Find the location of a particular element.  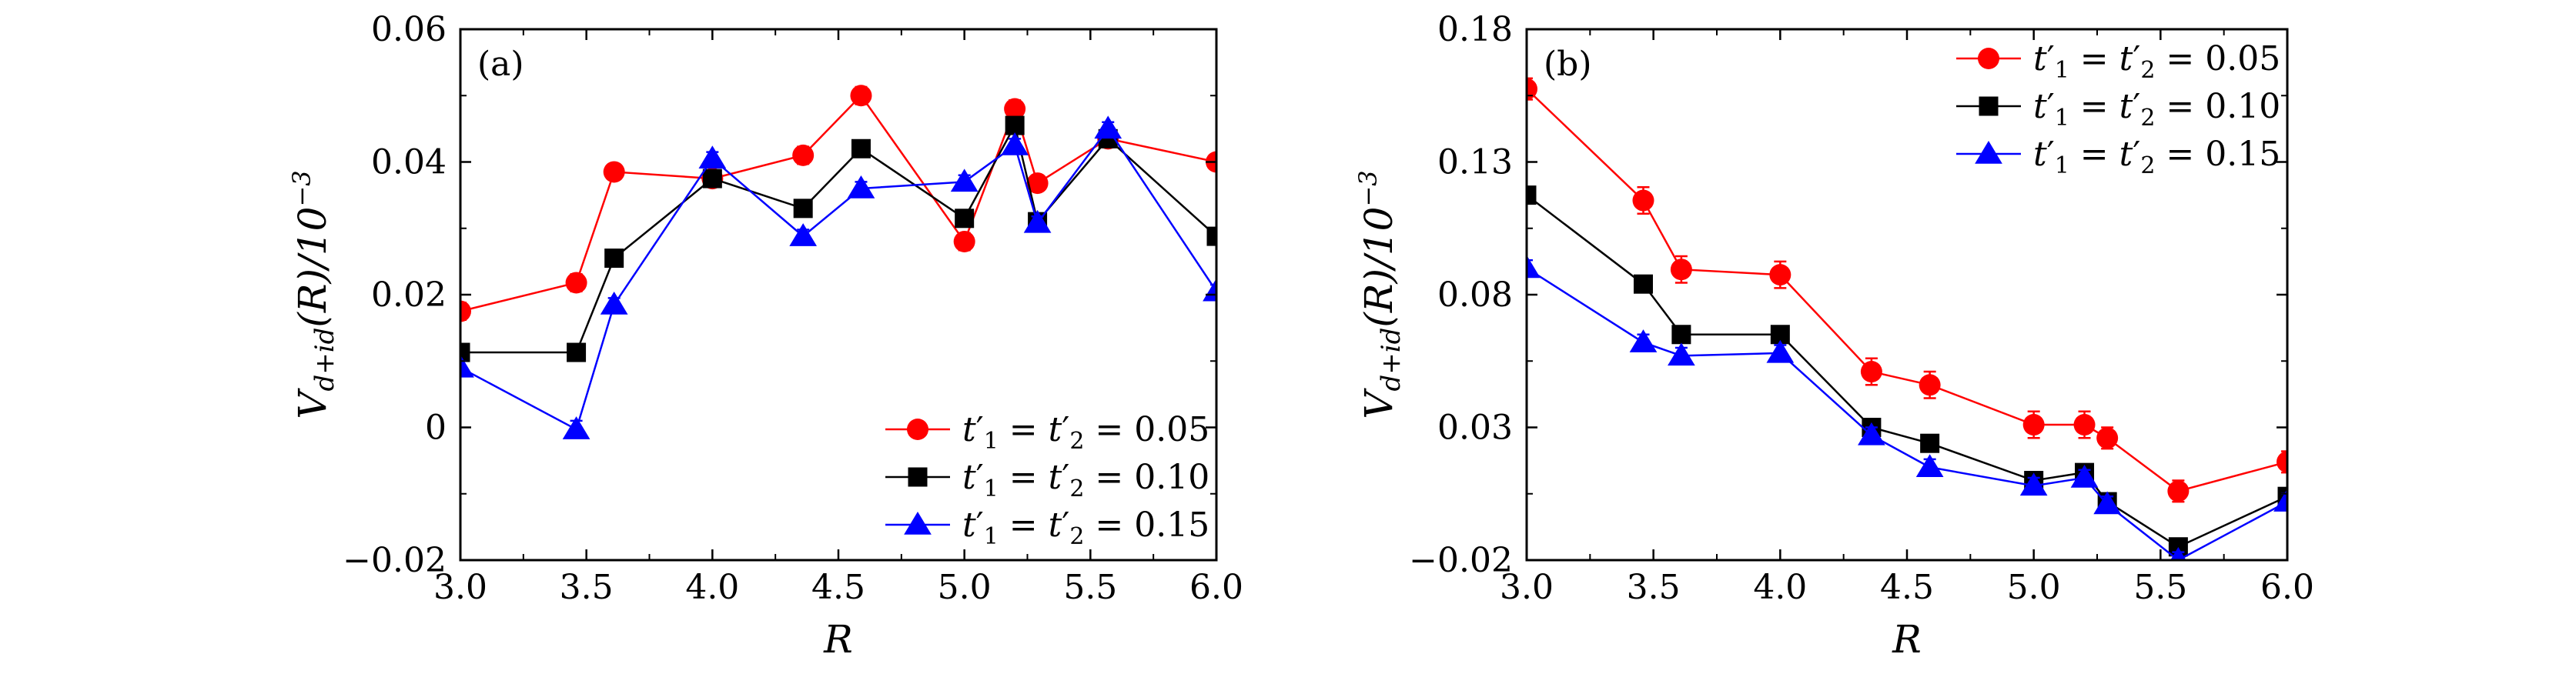

x-tick-label: 5.0 is located at coordinates (2034, 587).